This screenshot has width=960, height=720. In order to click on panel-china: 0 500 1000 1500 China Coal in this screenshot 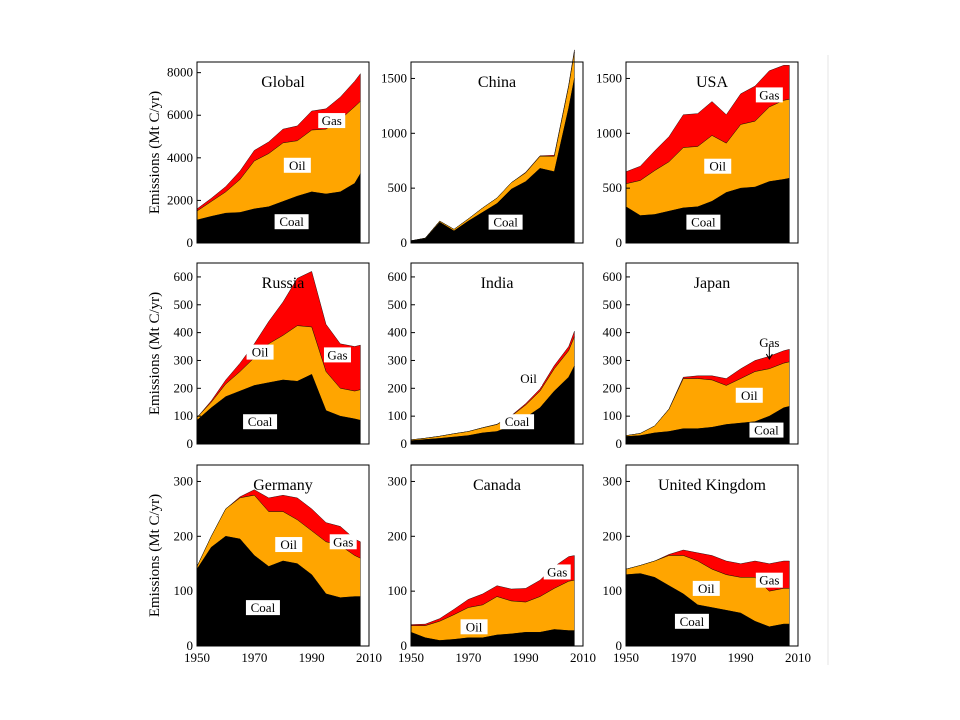, I will do `click(482, 149)`.